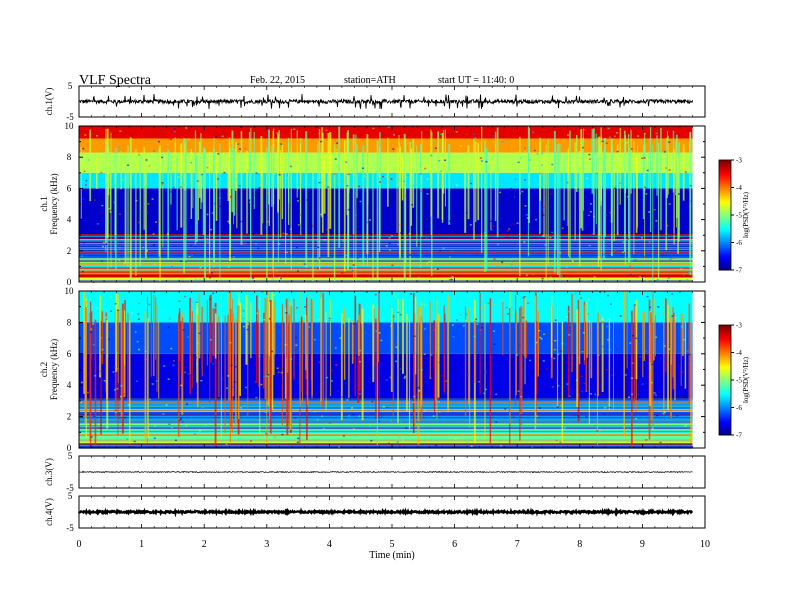 This screenshot has width=792, height=612. Describe the element at coordinates (69, 385) in the screenshot. I see `y-tick-label: 4` at that location.